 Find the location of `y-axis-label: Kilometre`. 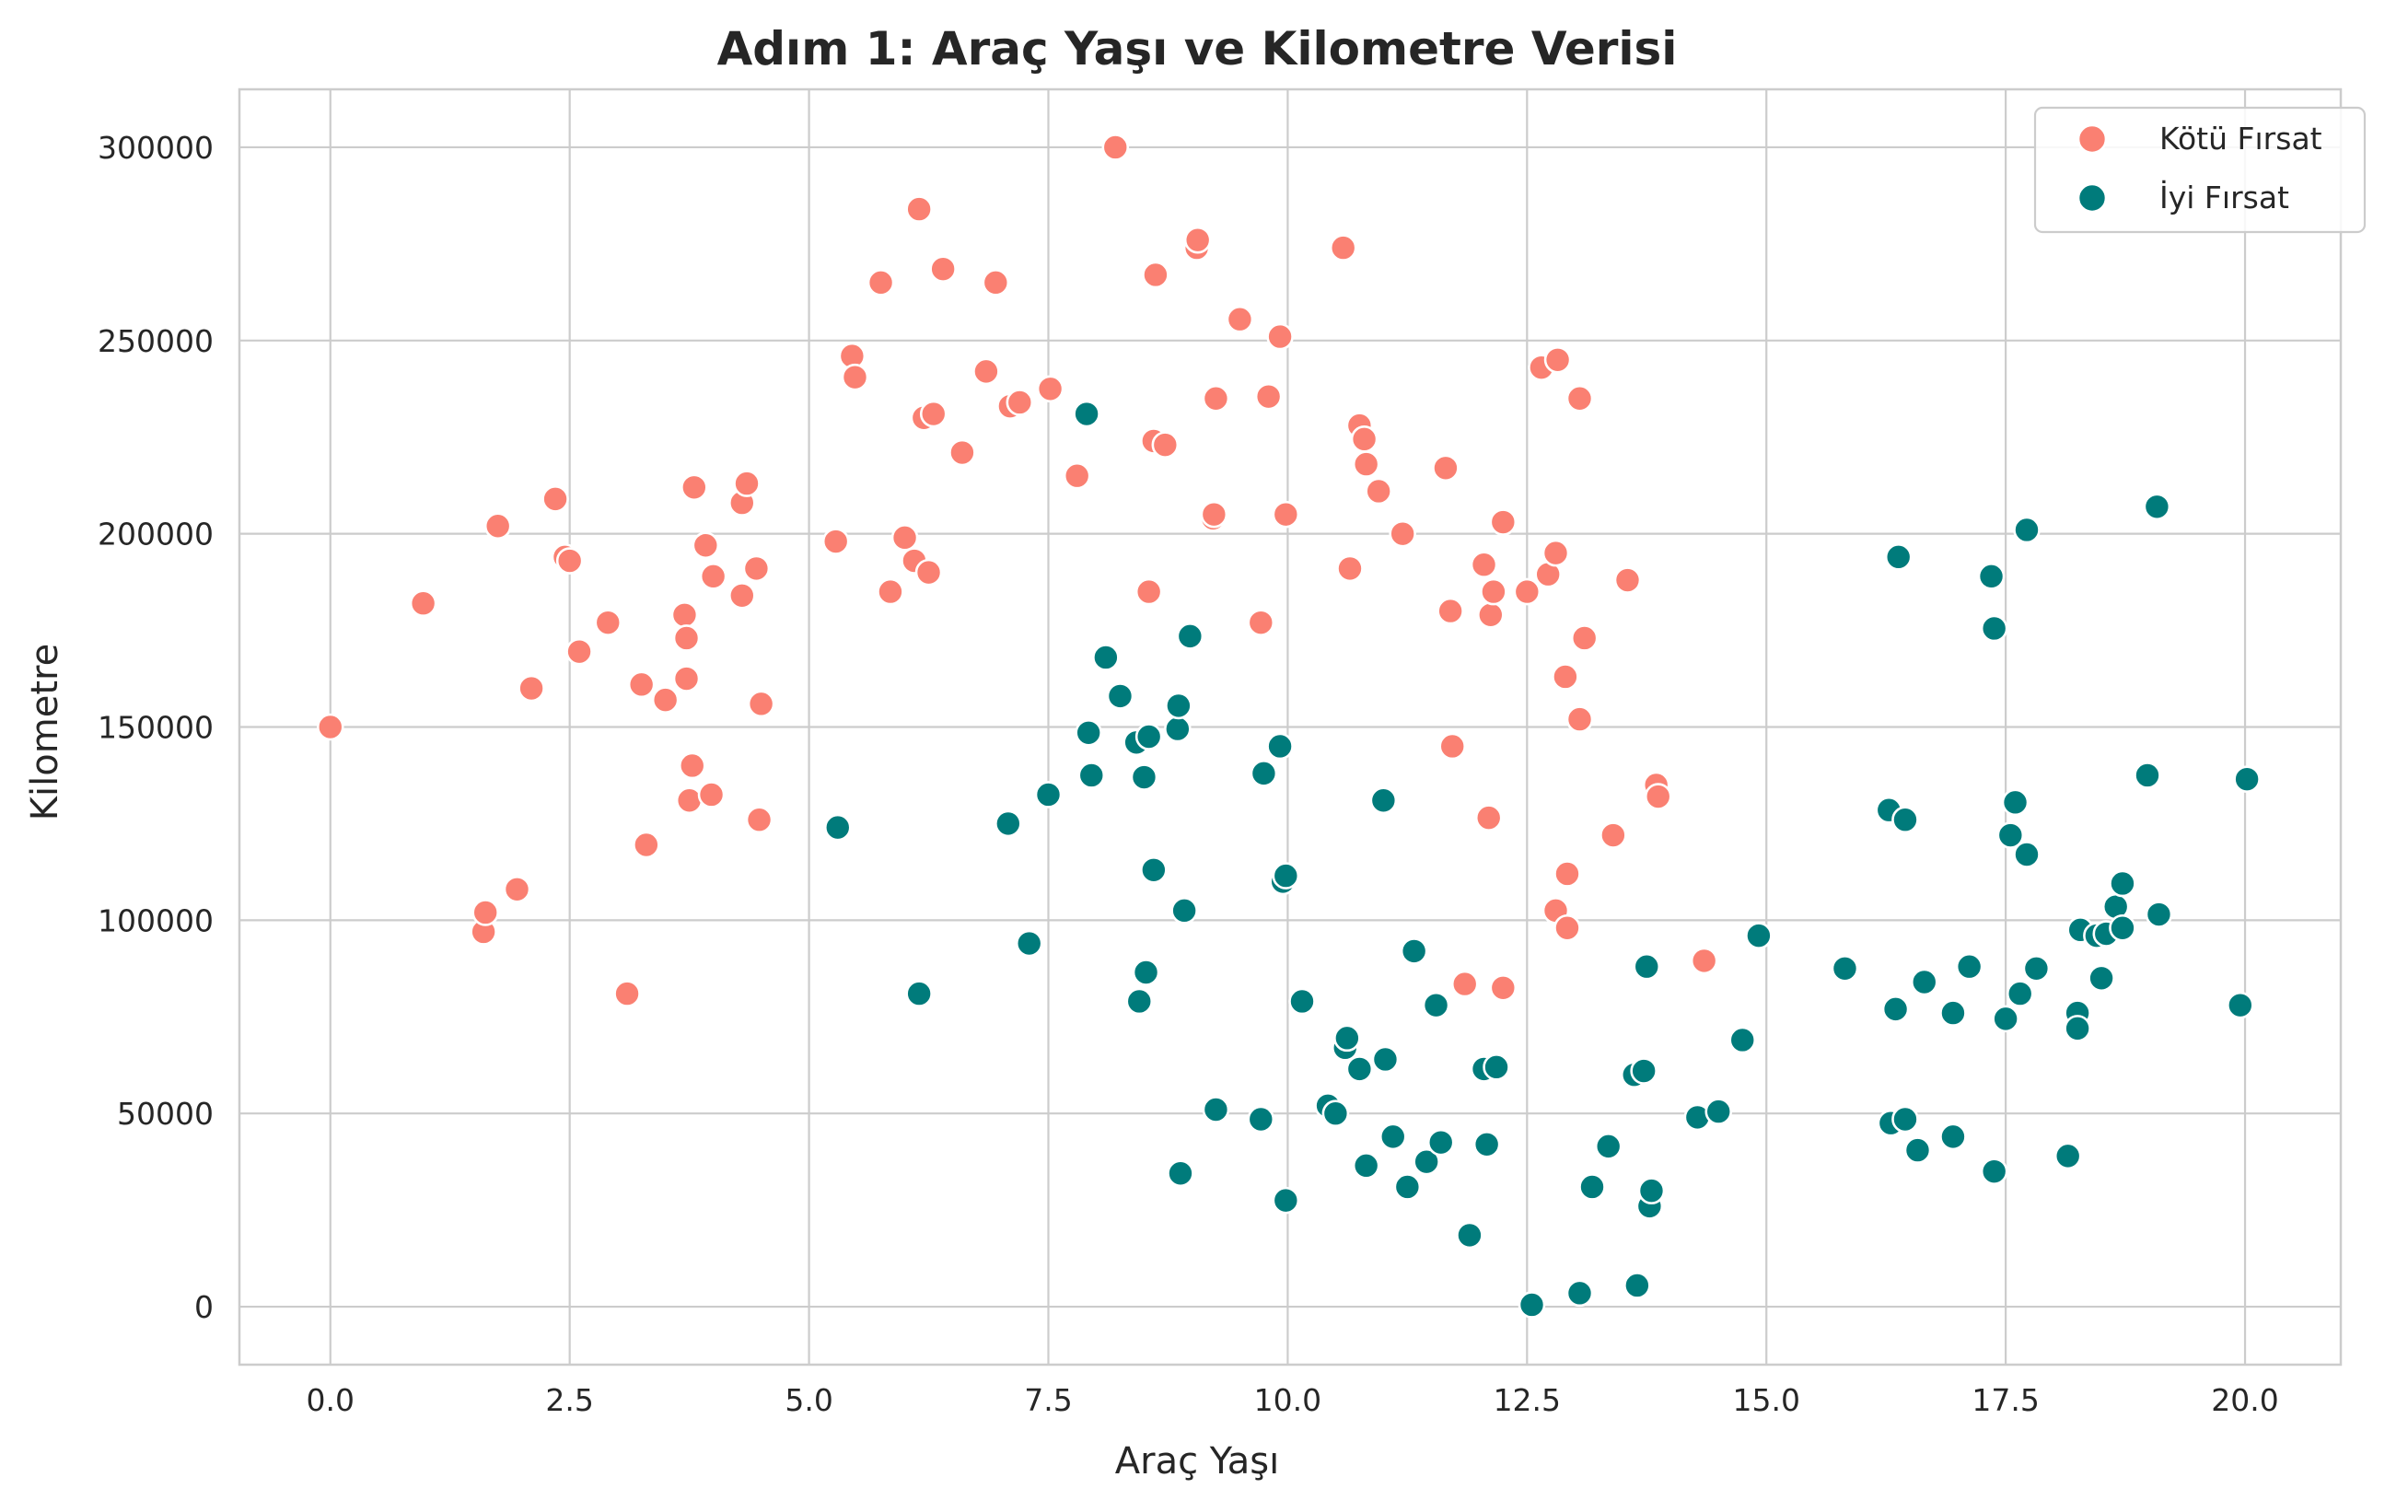

y-axis-label: Kilometre is located at coordinates (45, 732).